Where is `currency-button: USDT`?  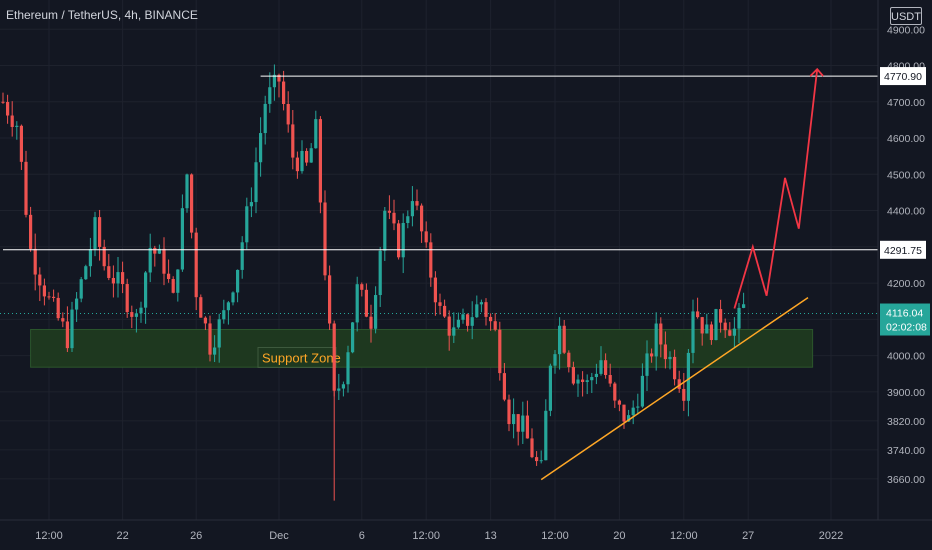
currency-button: USDT is located at coordinates (906, 16).